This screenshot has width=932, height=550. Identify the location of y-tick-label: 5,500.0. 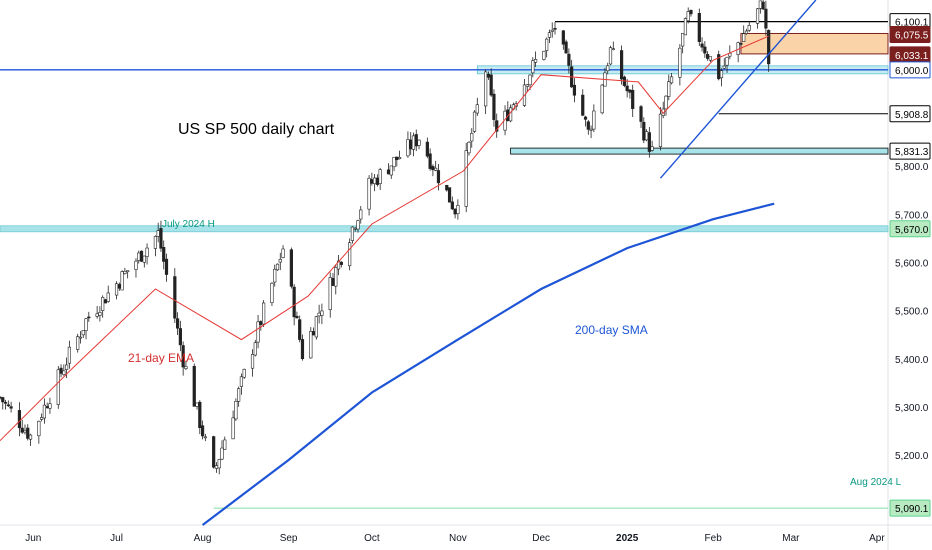
(912, 312).